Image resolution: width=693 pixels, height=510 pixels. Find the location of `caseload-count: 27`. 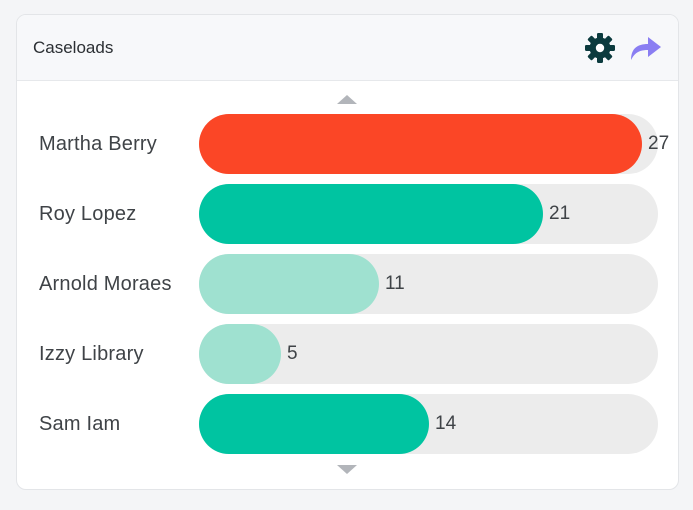

caseload-count: 27 is located at coordinates (659, 143).